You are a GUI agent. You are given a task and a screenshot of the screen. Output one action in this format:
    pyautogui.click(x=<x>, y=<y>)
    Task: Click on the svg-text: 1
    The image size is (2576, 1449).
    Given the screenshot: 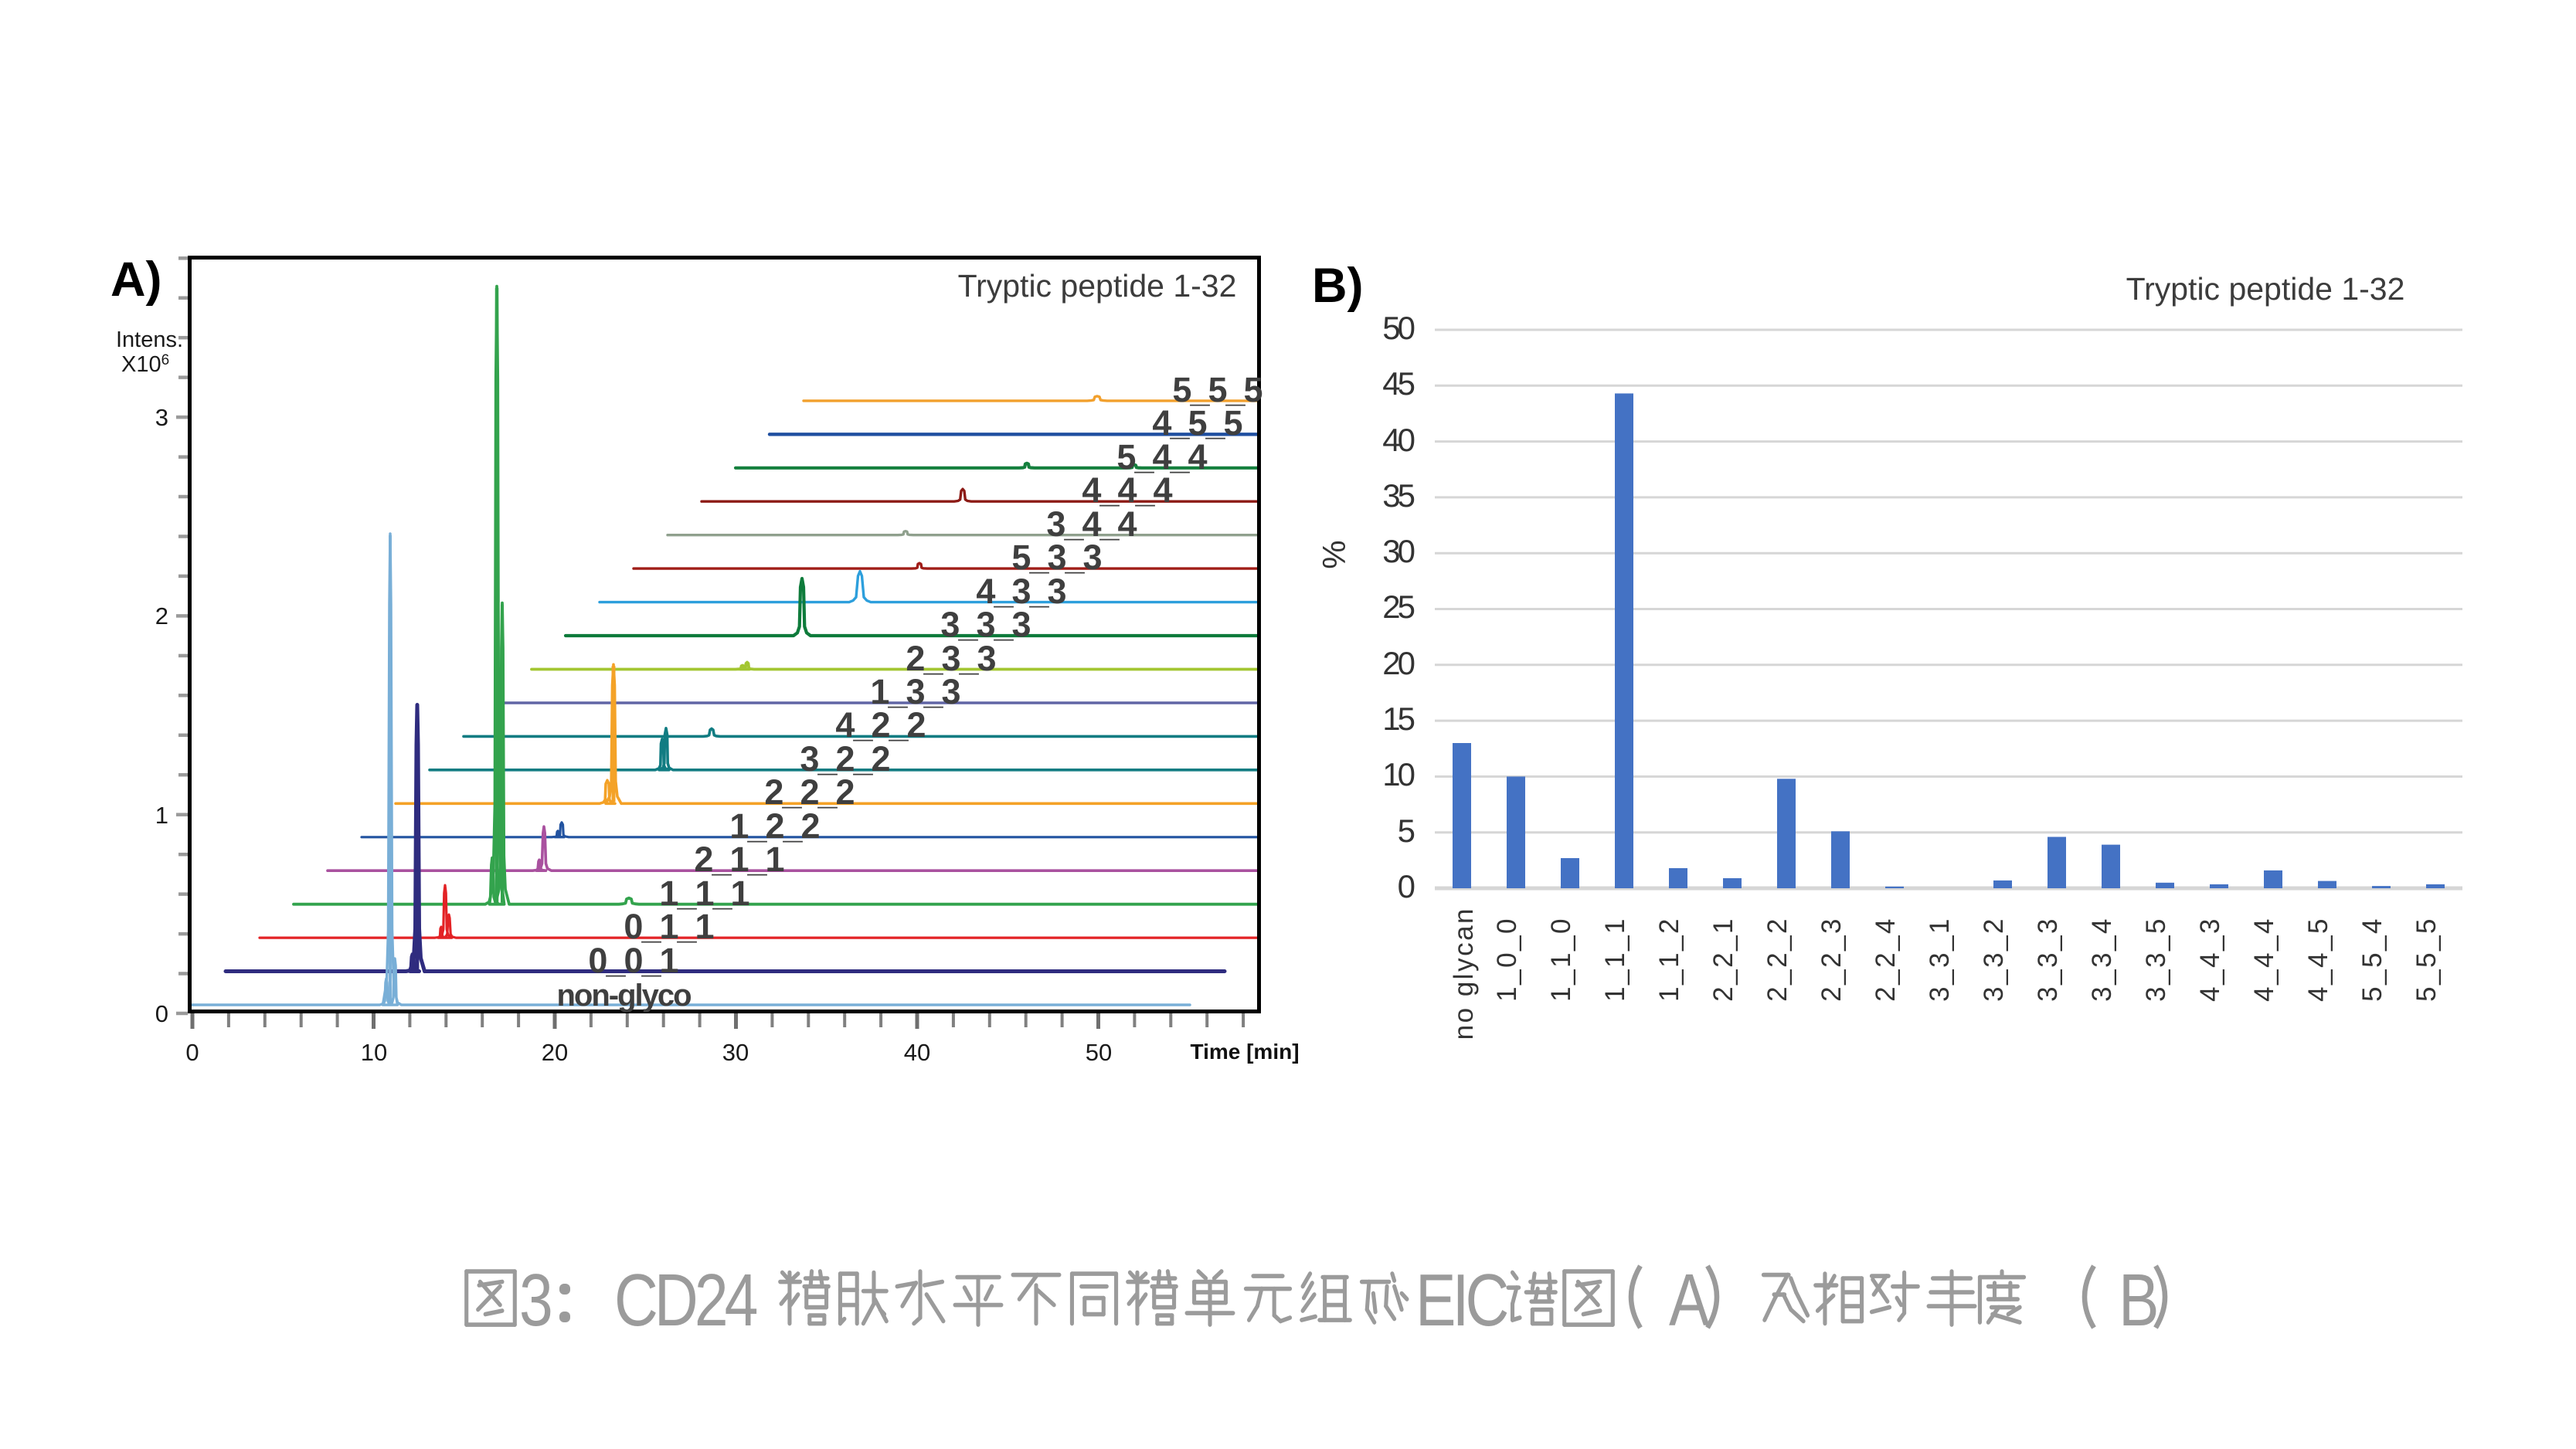 What is the action you would take?
    pyautogui.click(x=161, y=815)
    